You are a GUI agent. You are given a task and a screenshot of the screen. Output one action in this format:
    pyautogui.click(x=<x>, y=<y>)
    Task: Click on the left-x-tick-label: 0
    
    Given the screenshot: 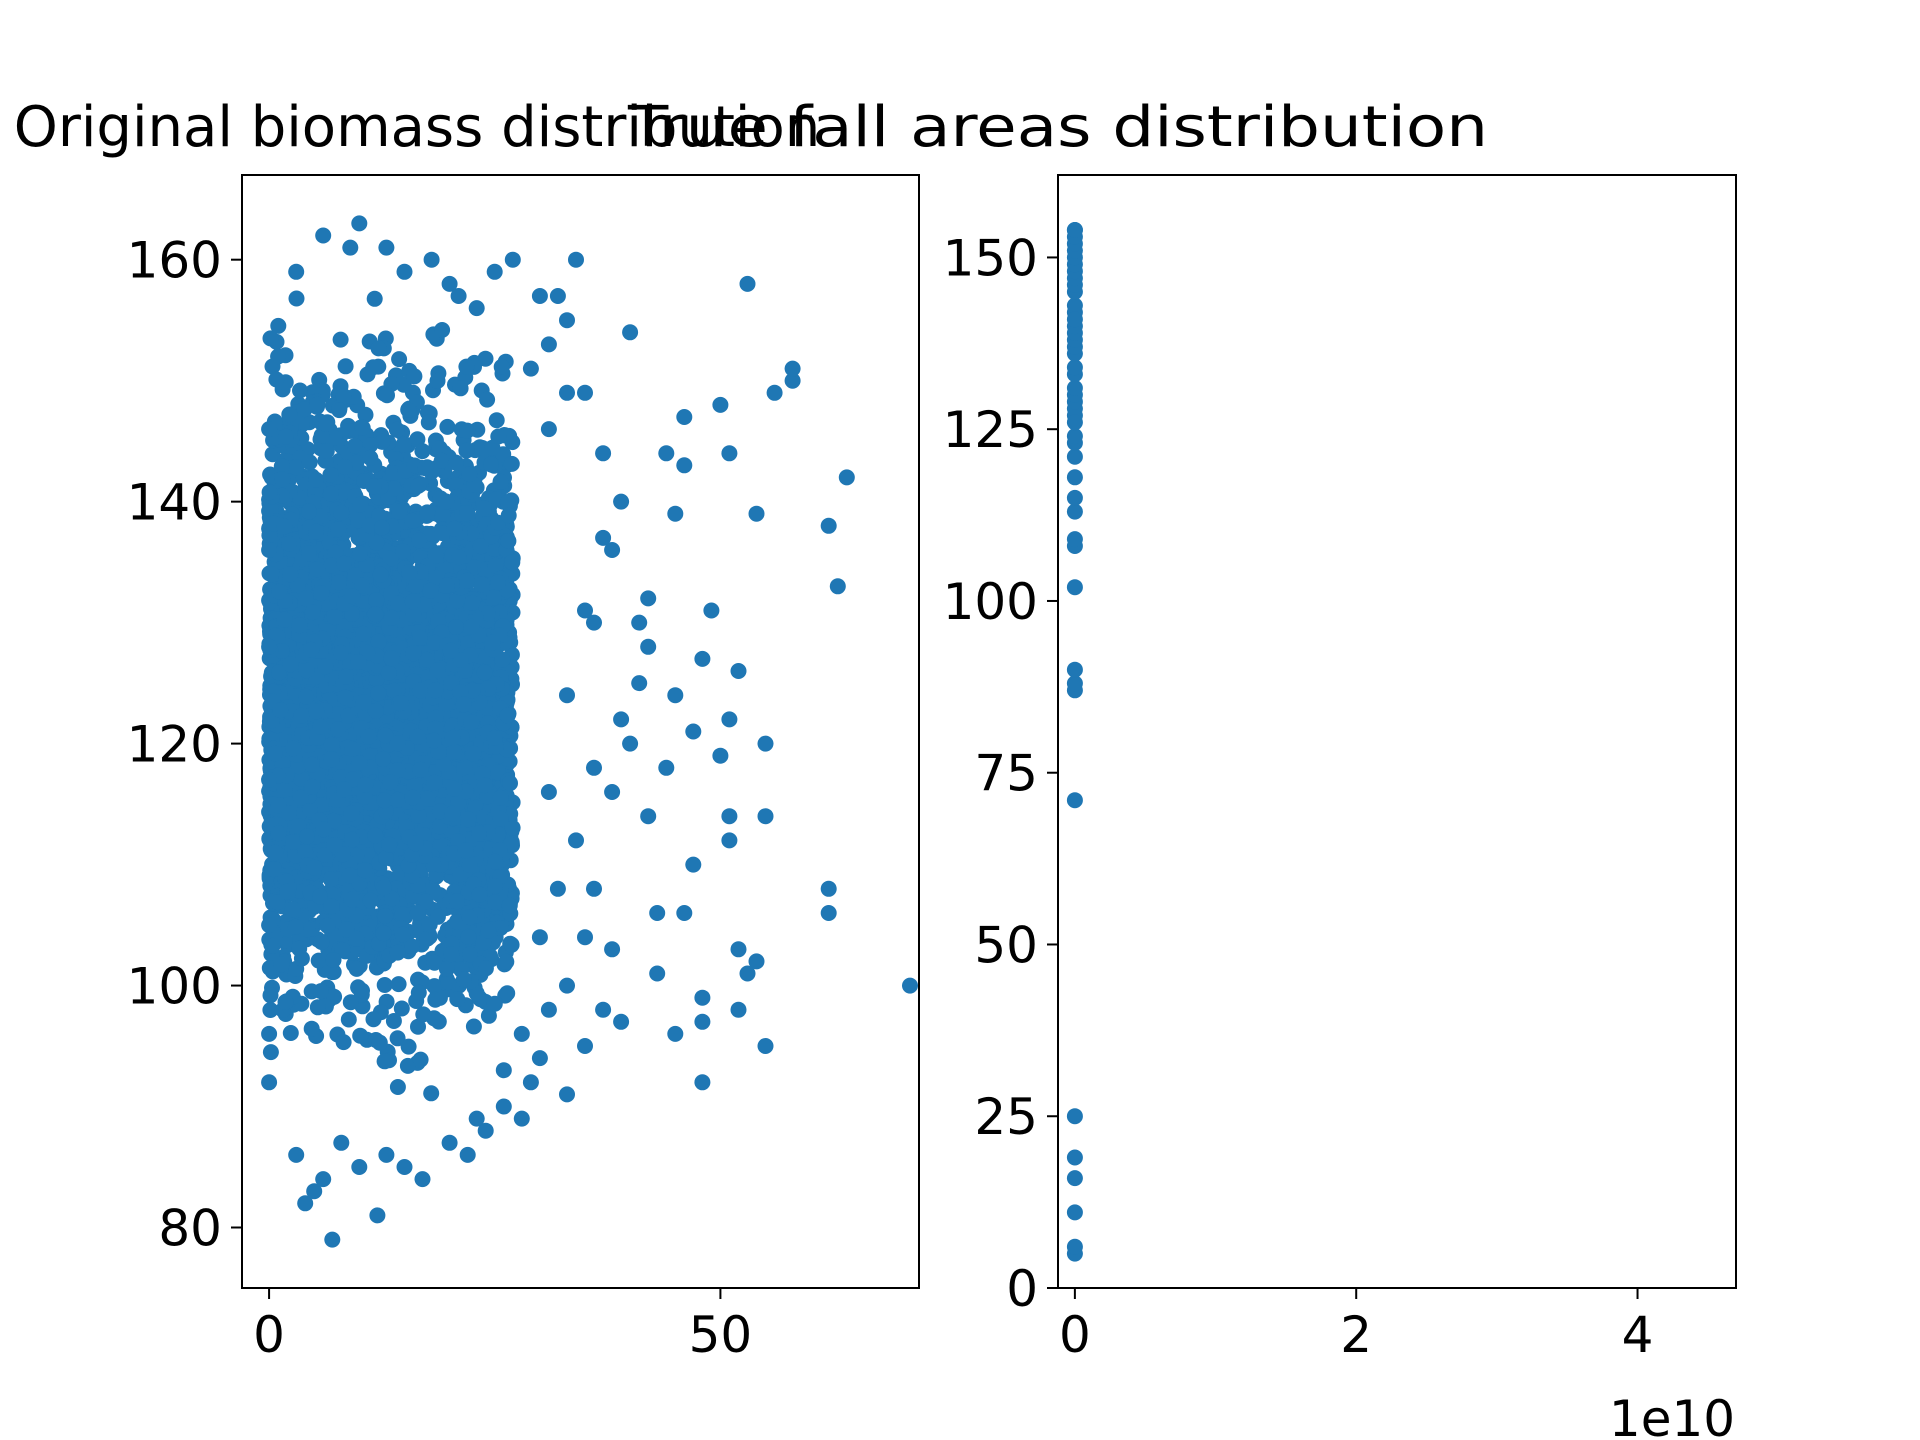 What is the action you would take?
    pyautogui.click(x=269, y=1335)
    